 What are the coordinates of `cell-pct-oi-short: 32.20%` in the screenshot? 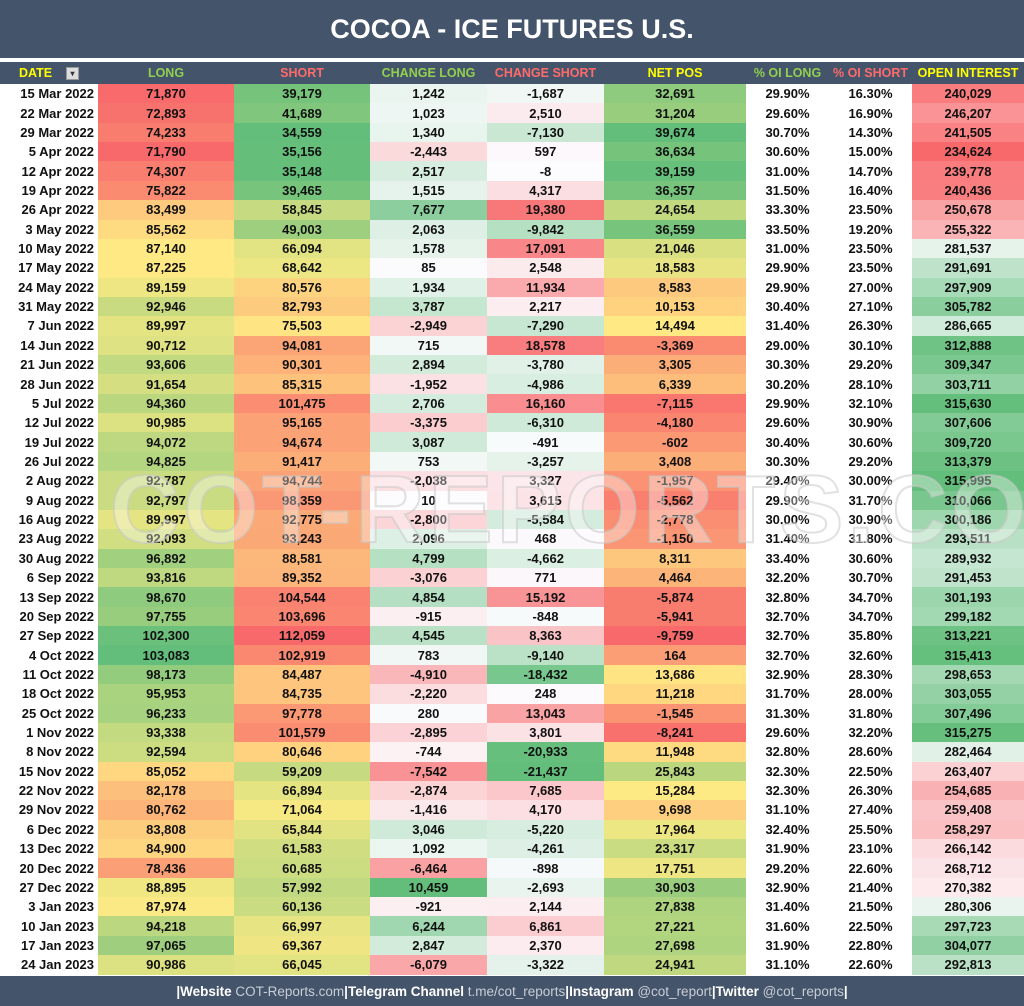 It's located at (870, 733).